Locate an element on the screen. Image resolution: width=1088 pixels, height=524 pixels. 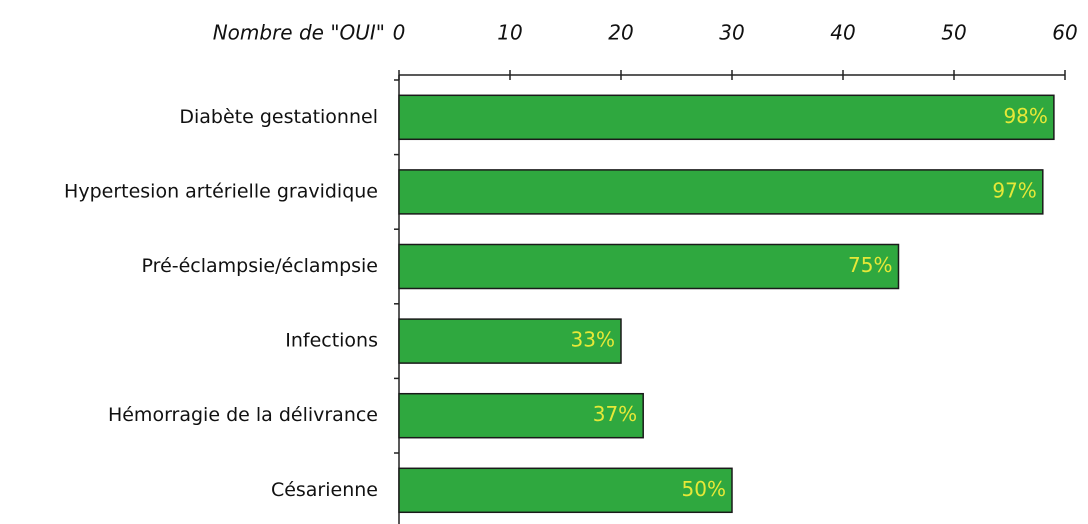
bar-label: 50% is located at coordinates (704, 489).